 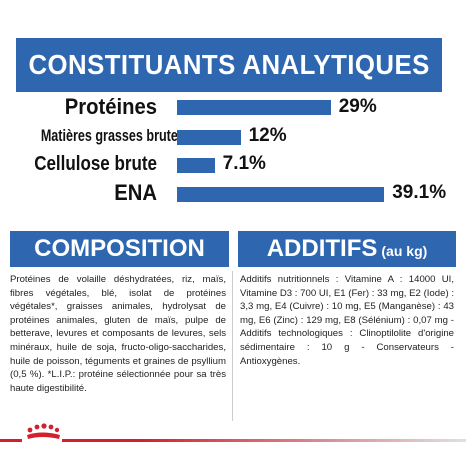 I want to click on composition-title: COMPOSITION, so click(x=119, y=248).